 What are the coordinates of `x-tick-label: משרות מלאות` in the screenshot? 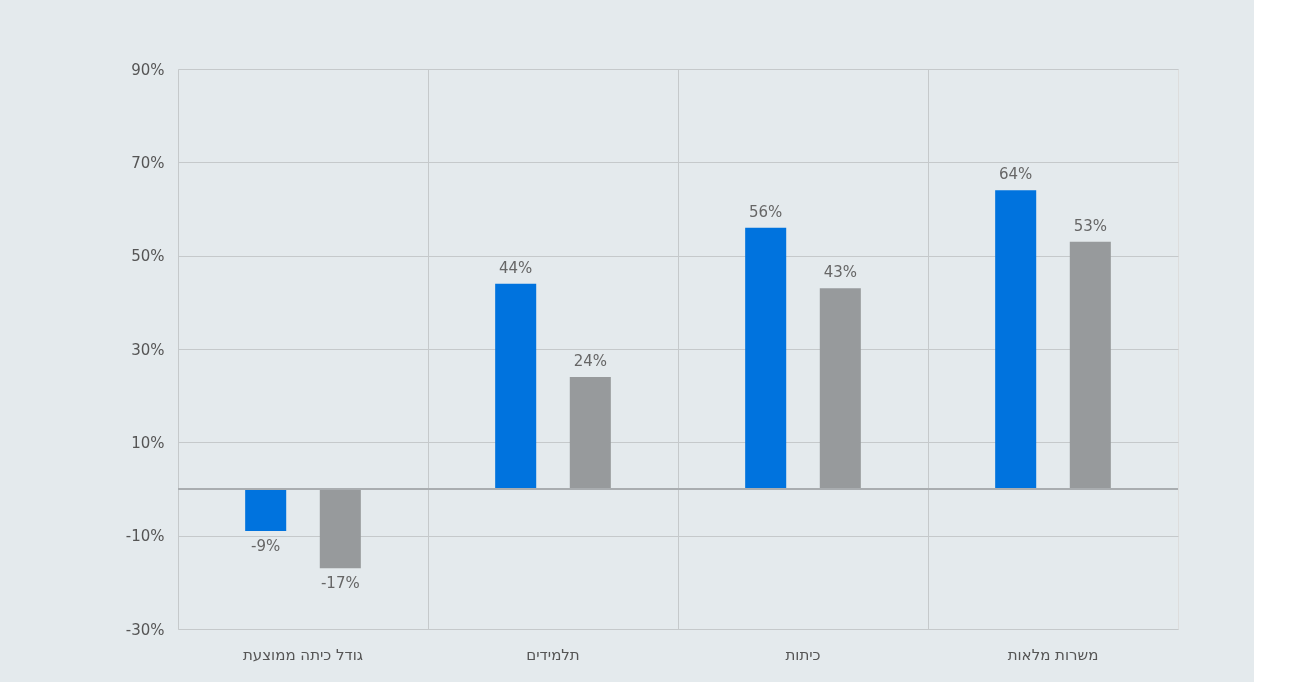 It's located at (1053, 654).